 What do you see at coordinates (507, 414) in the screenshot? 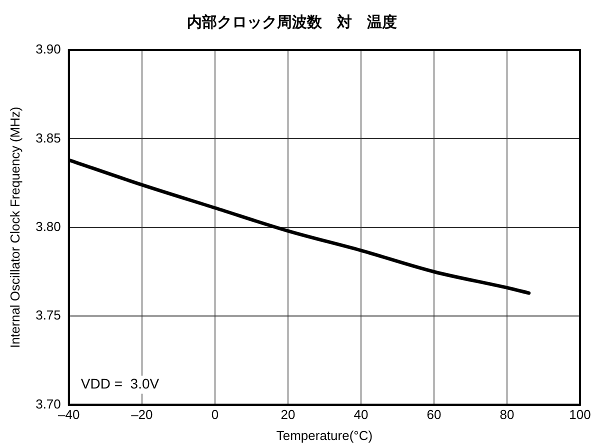
I see `x-tick-label: 80` at bounding box center [507, 414].